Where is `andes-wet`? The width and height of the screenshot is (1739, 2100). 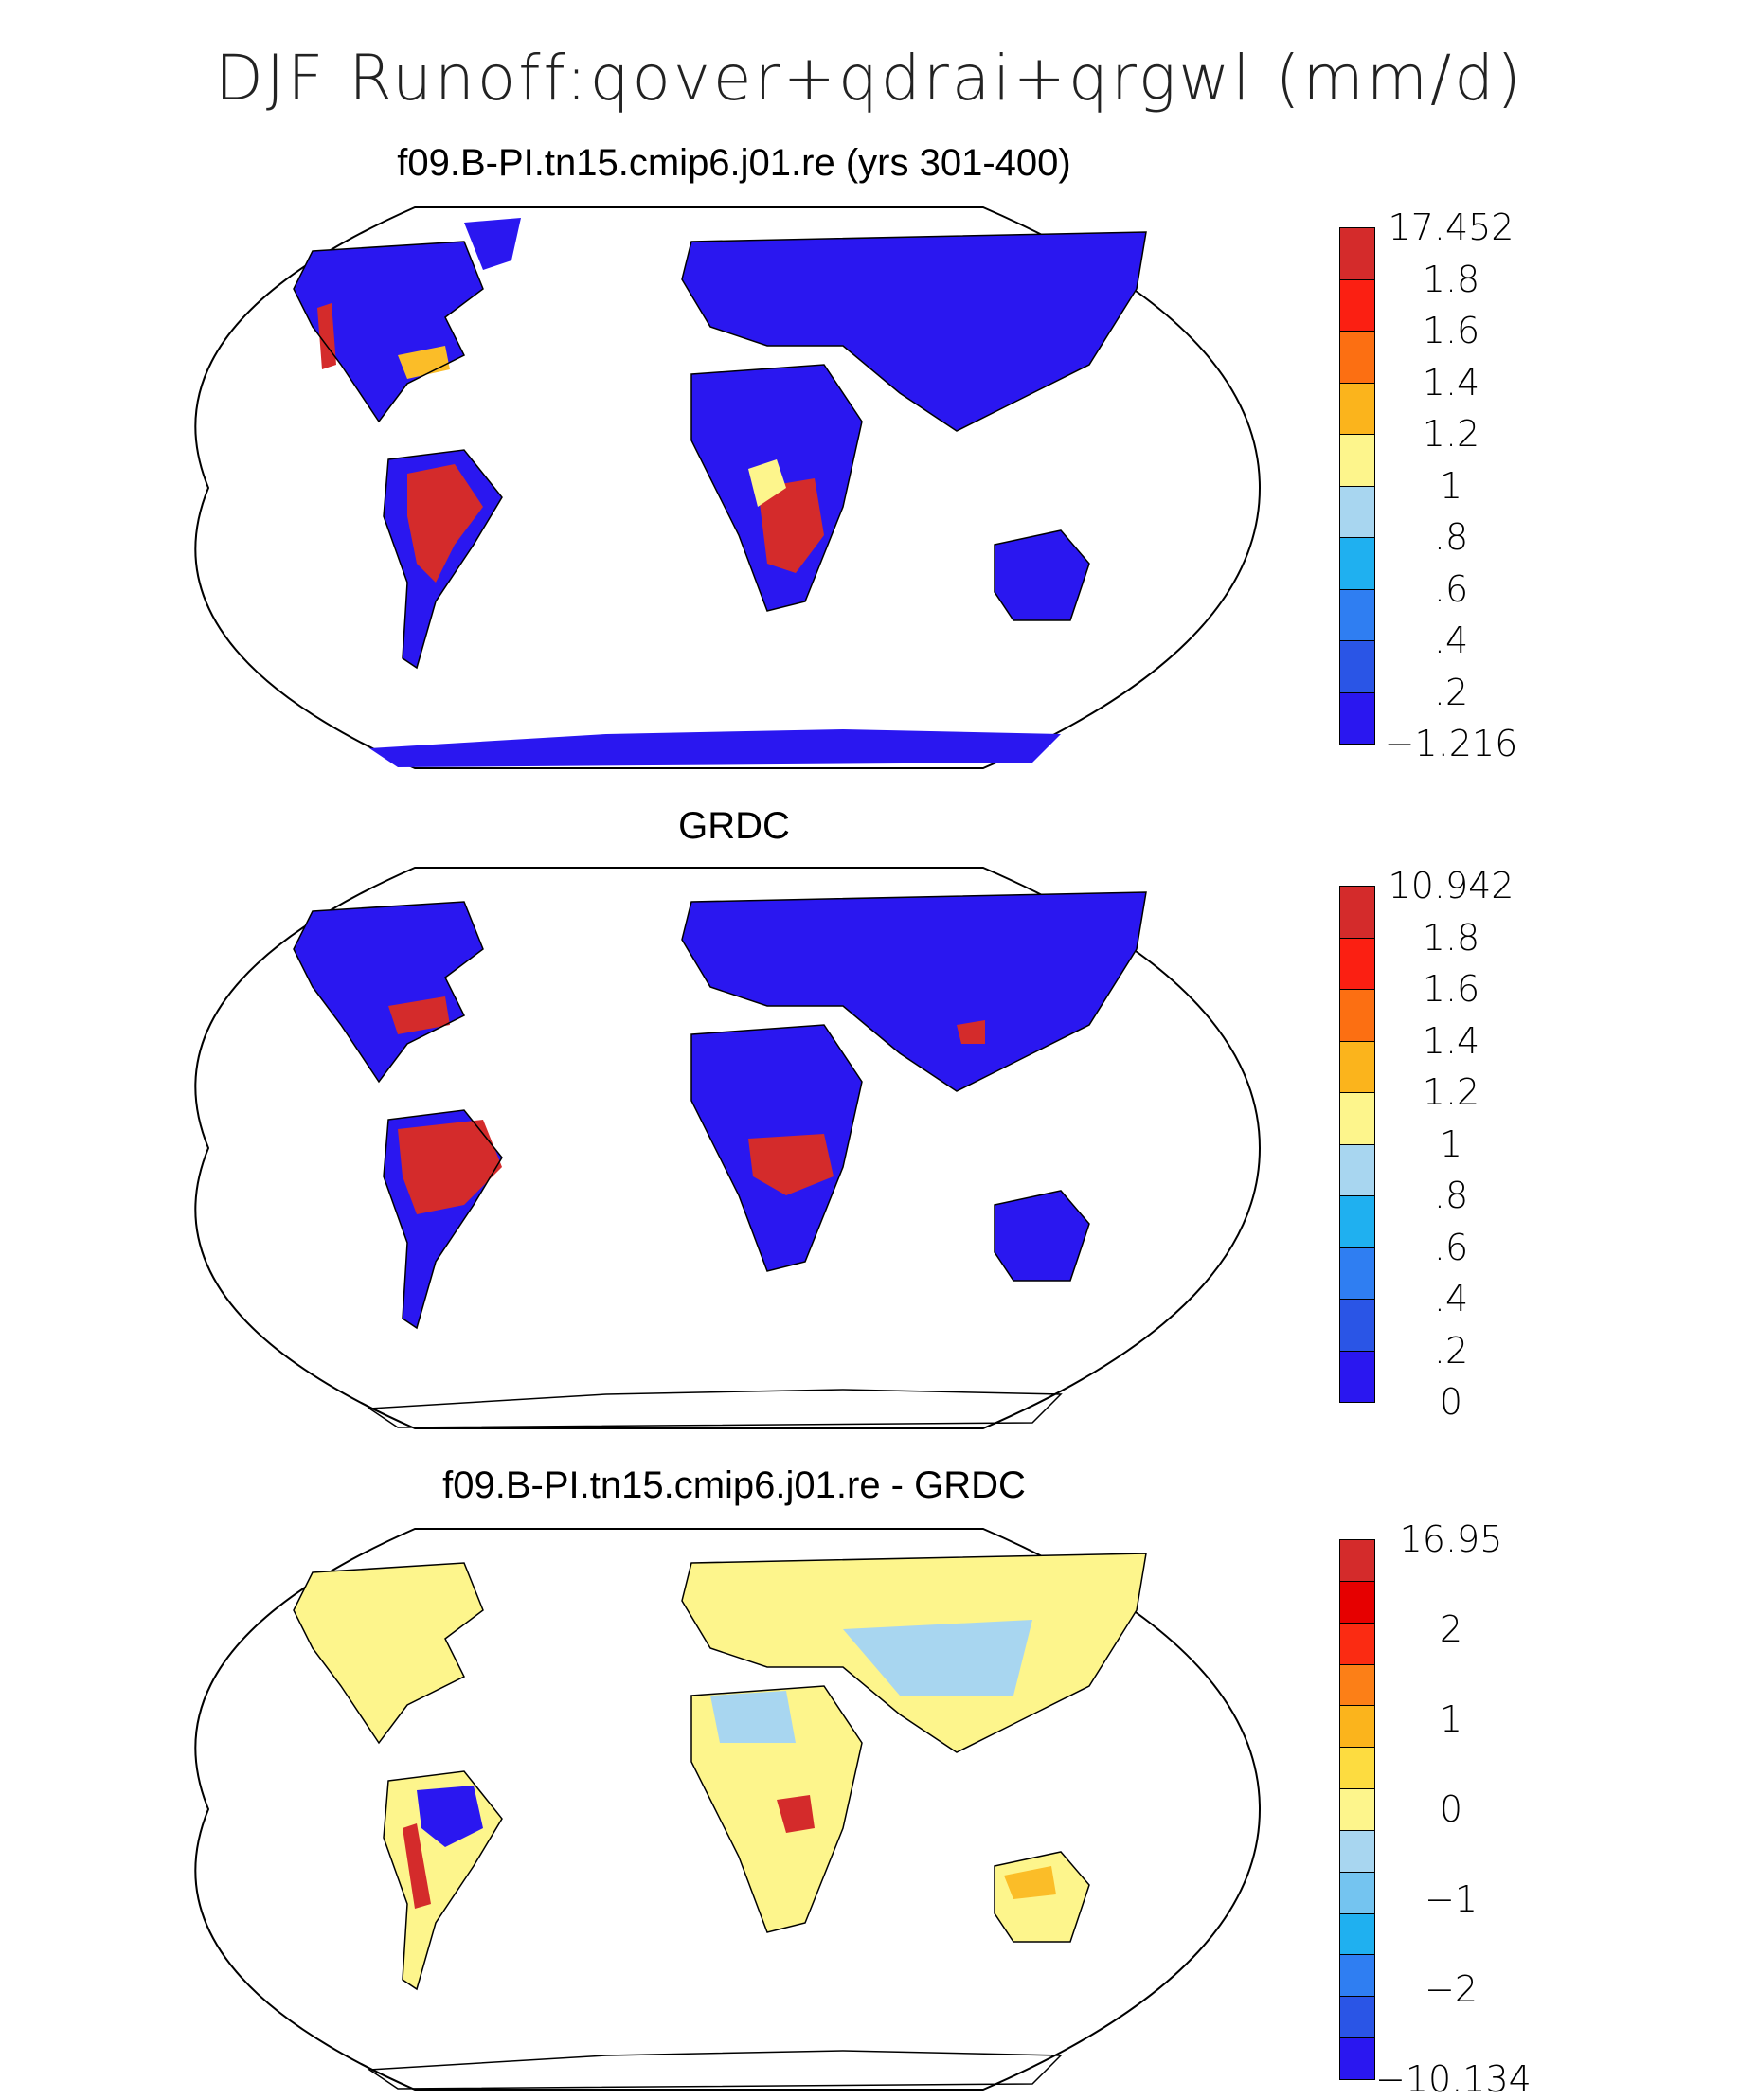
andes-wet is located at coordinates (417, 1866).